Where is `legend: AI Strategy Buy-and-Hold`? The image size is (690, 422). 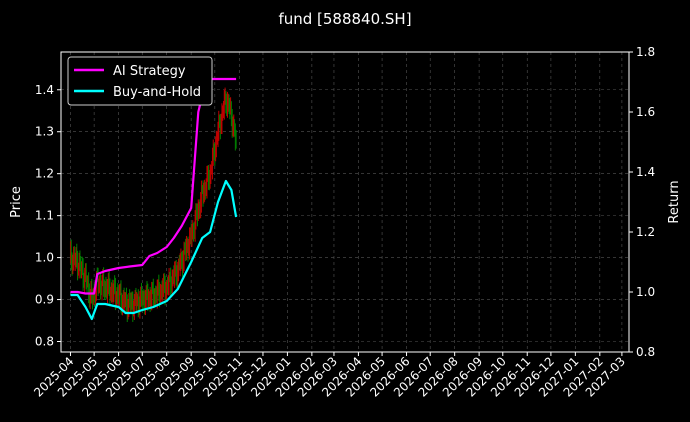 legend: AI Strategy Buy-and-Hold is located at coordinates (140, 81).